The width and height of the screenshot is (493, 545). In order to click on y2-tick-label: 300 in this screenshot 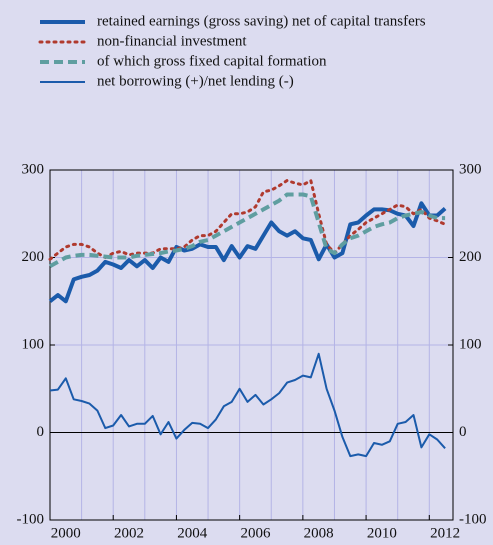, I will do `click(470, 169)`.